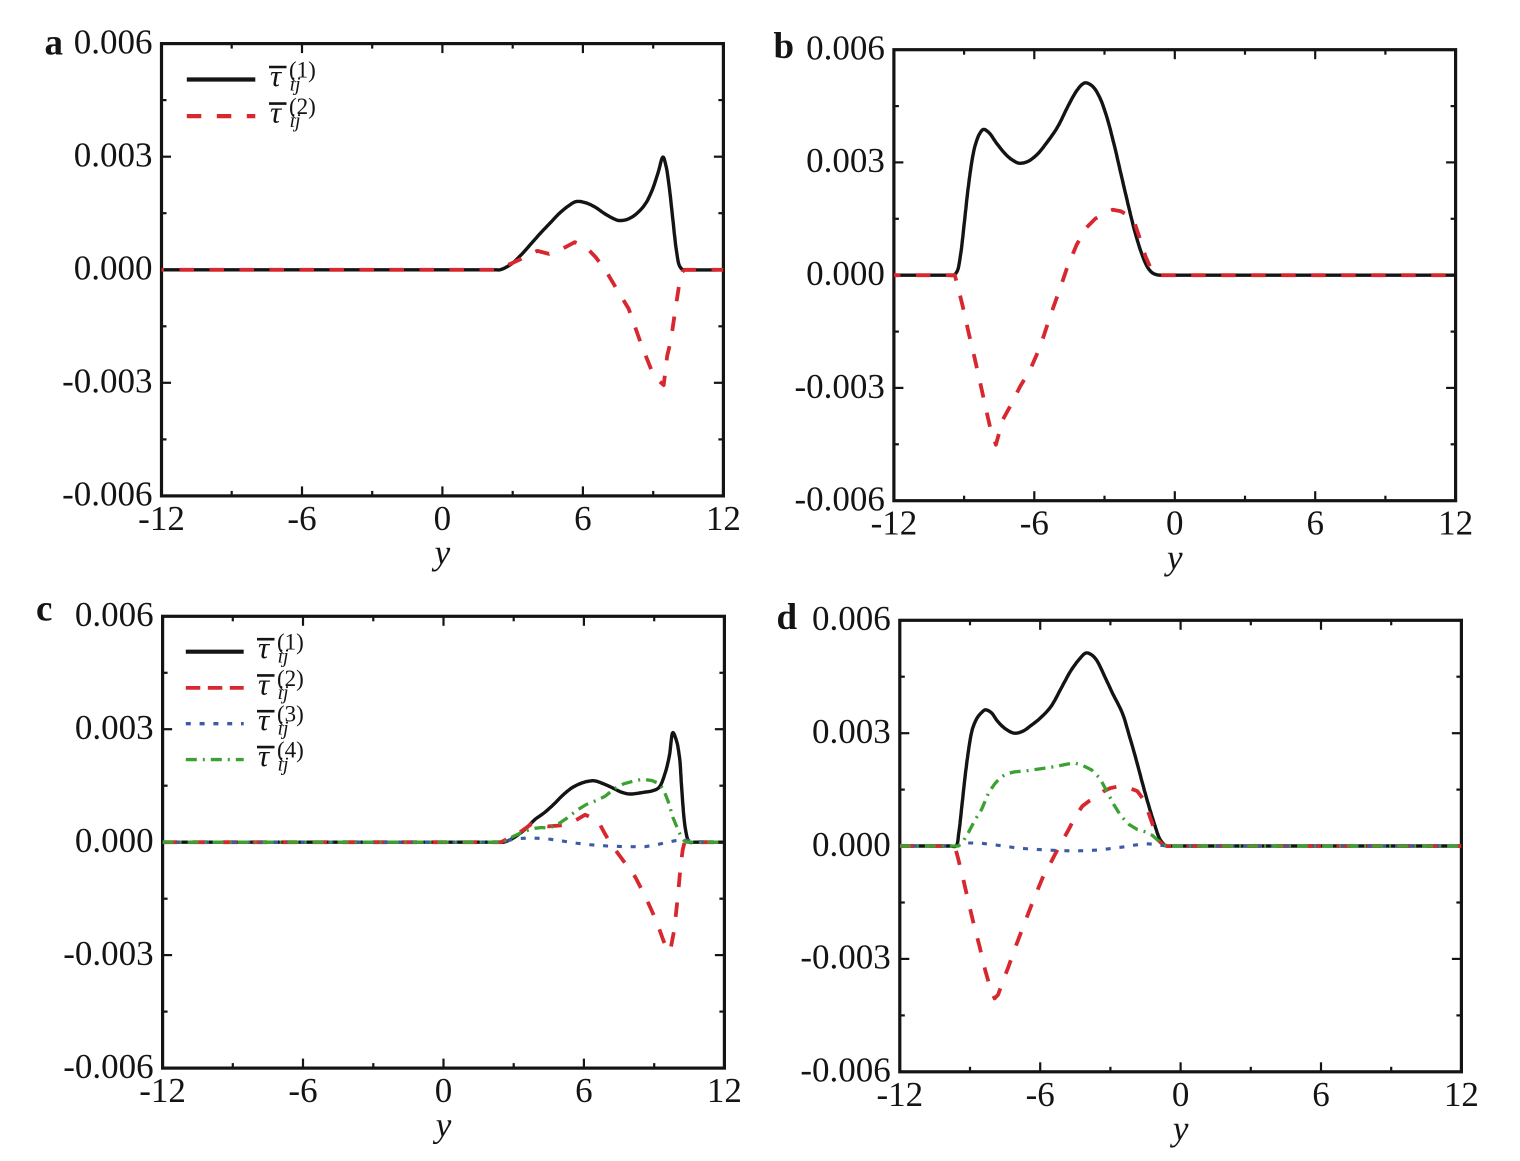 This screenshot has width=1520, height=1161. I want to click on svg-text: (4), so click(290, 750).